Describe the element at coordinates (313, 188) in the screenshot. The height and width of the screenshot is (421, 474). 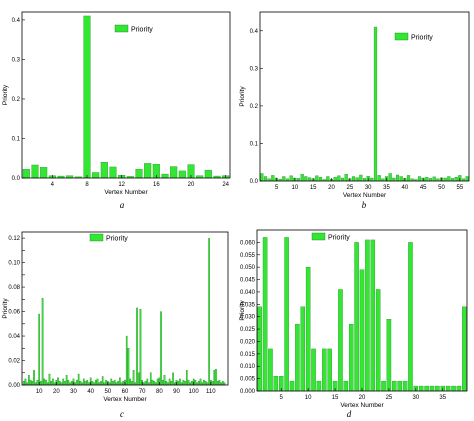
I see `x-tick-label-b-2: 15` at that location.